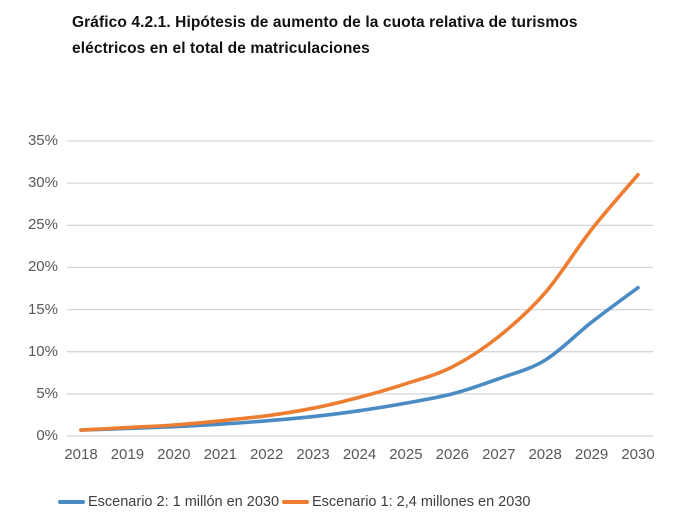 The image size is (686, 519). What do you see at coordinates (220, 454) in the screenshot?
I see `x-axis-tick-label: 2021` at bounding box center [220, 454].